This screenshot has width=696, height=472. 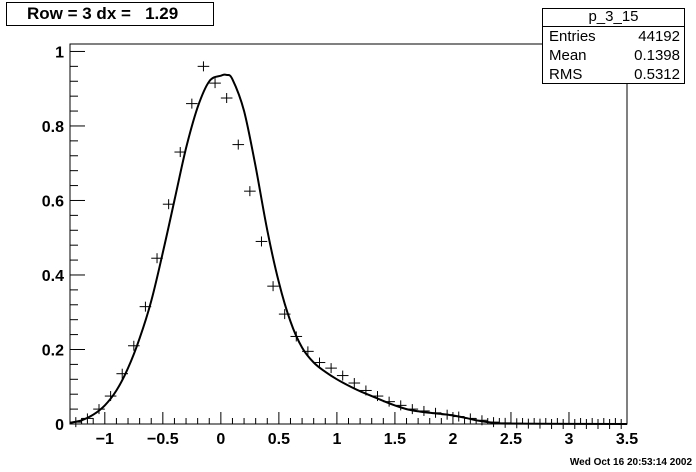 What do you see at coordinates (657, 55) in the screenshot?
I see `stats-value: 0.1398` at bounding box center [657, 55].